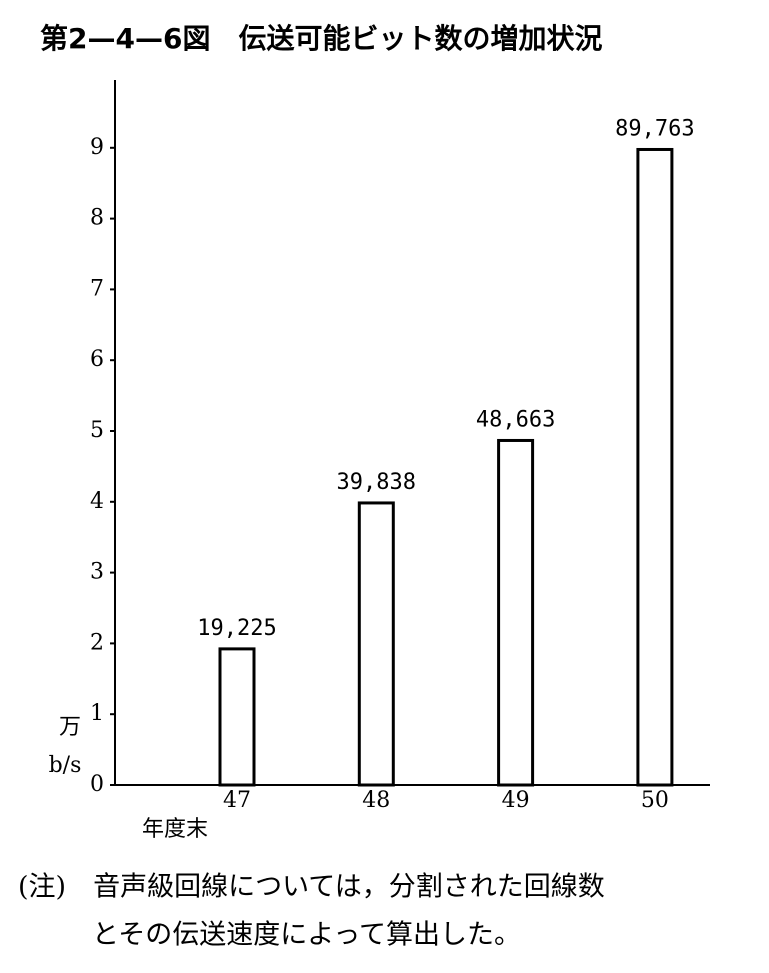  Describe the element at coordinates (516, 800) in the screenshot. I see `x-tick-label: 49` at that location.